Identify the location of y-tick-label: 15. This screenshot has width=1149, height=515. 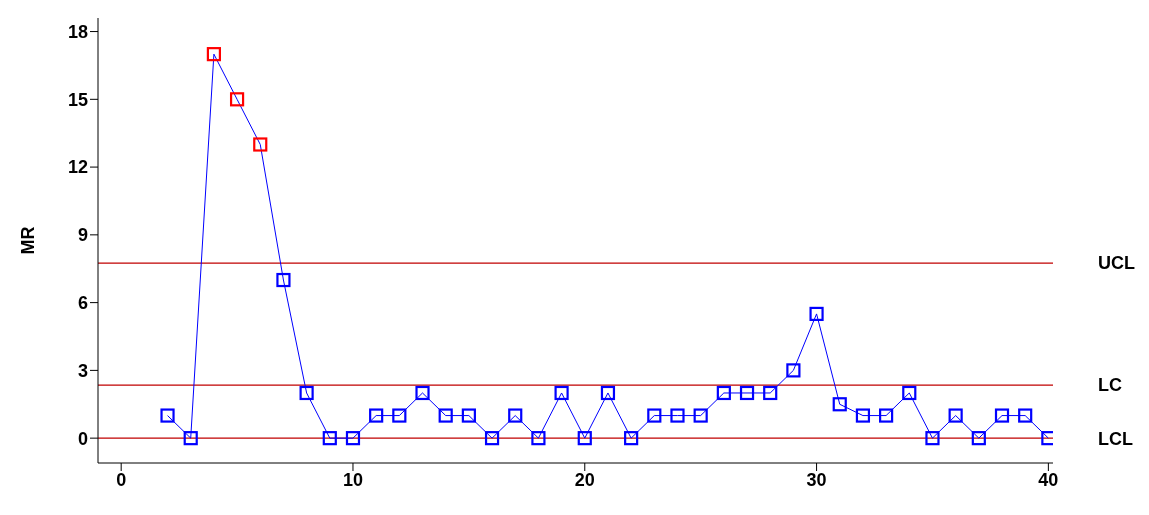
(77, 99).